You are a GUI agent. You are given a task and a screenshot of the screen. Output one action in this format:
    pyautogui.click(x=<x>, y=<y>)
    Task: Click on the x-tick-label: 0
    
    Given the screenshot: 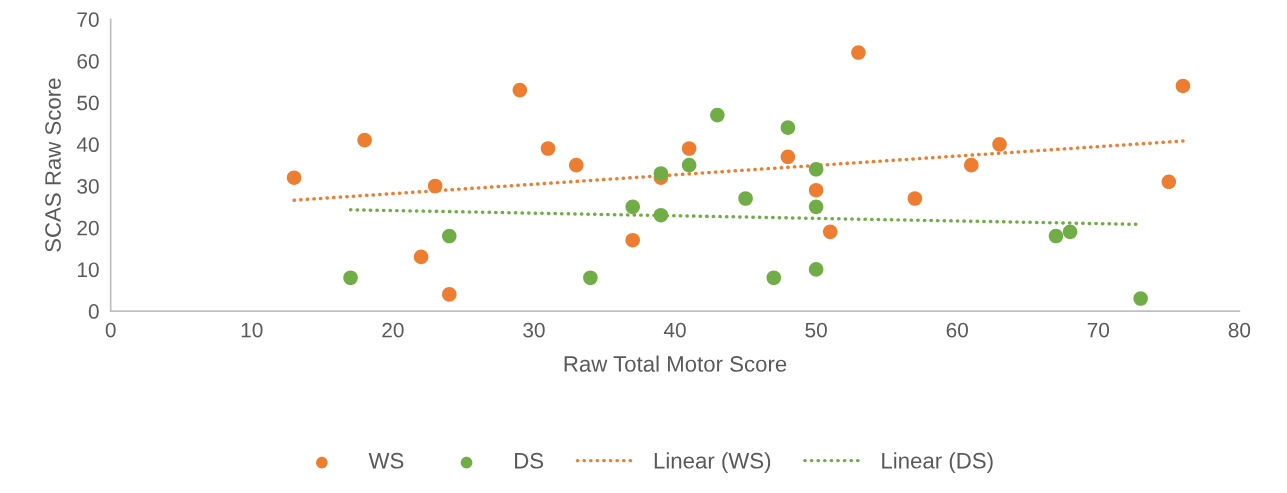 What is the action you would take?
    pyautogui.click(x=110, y=330)
    